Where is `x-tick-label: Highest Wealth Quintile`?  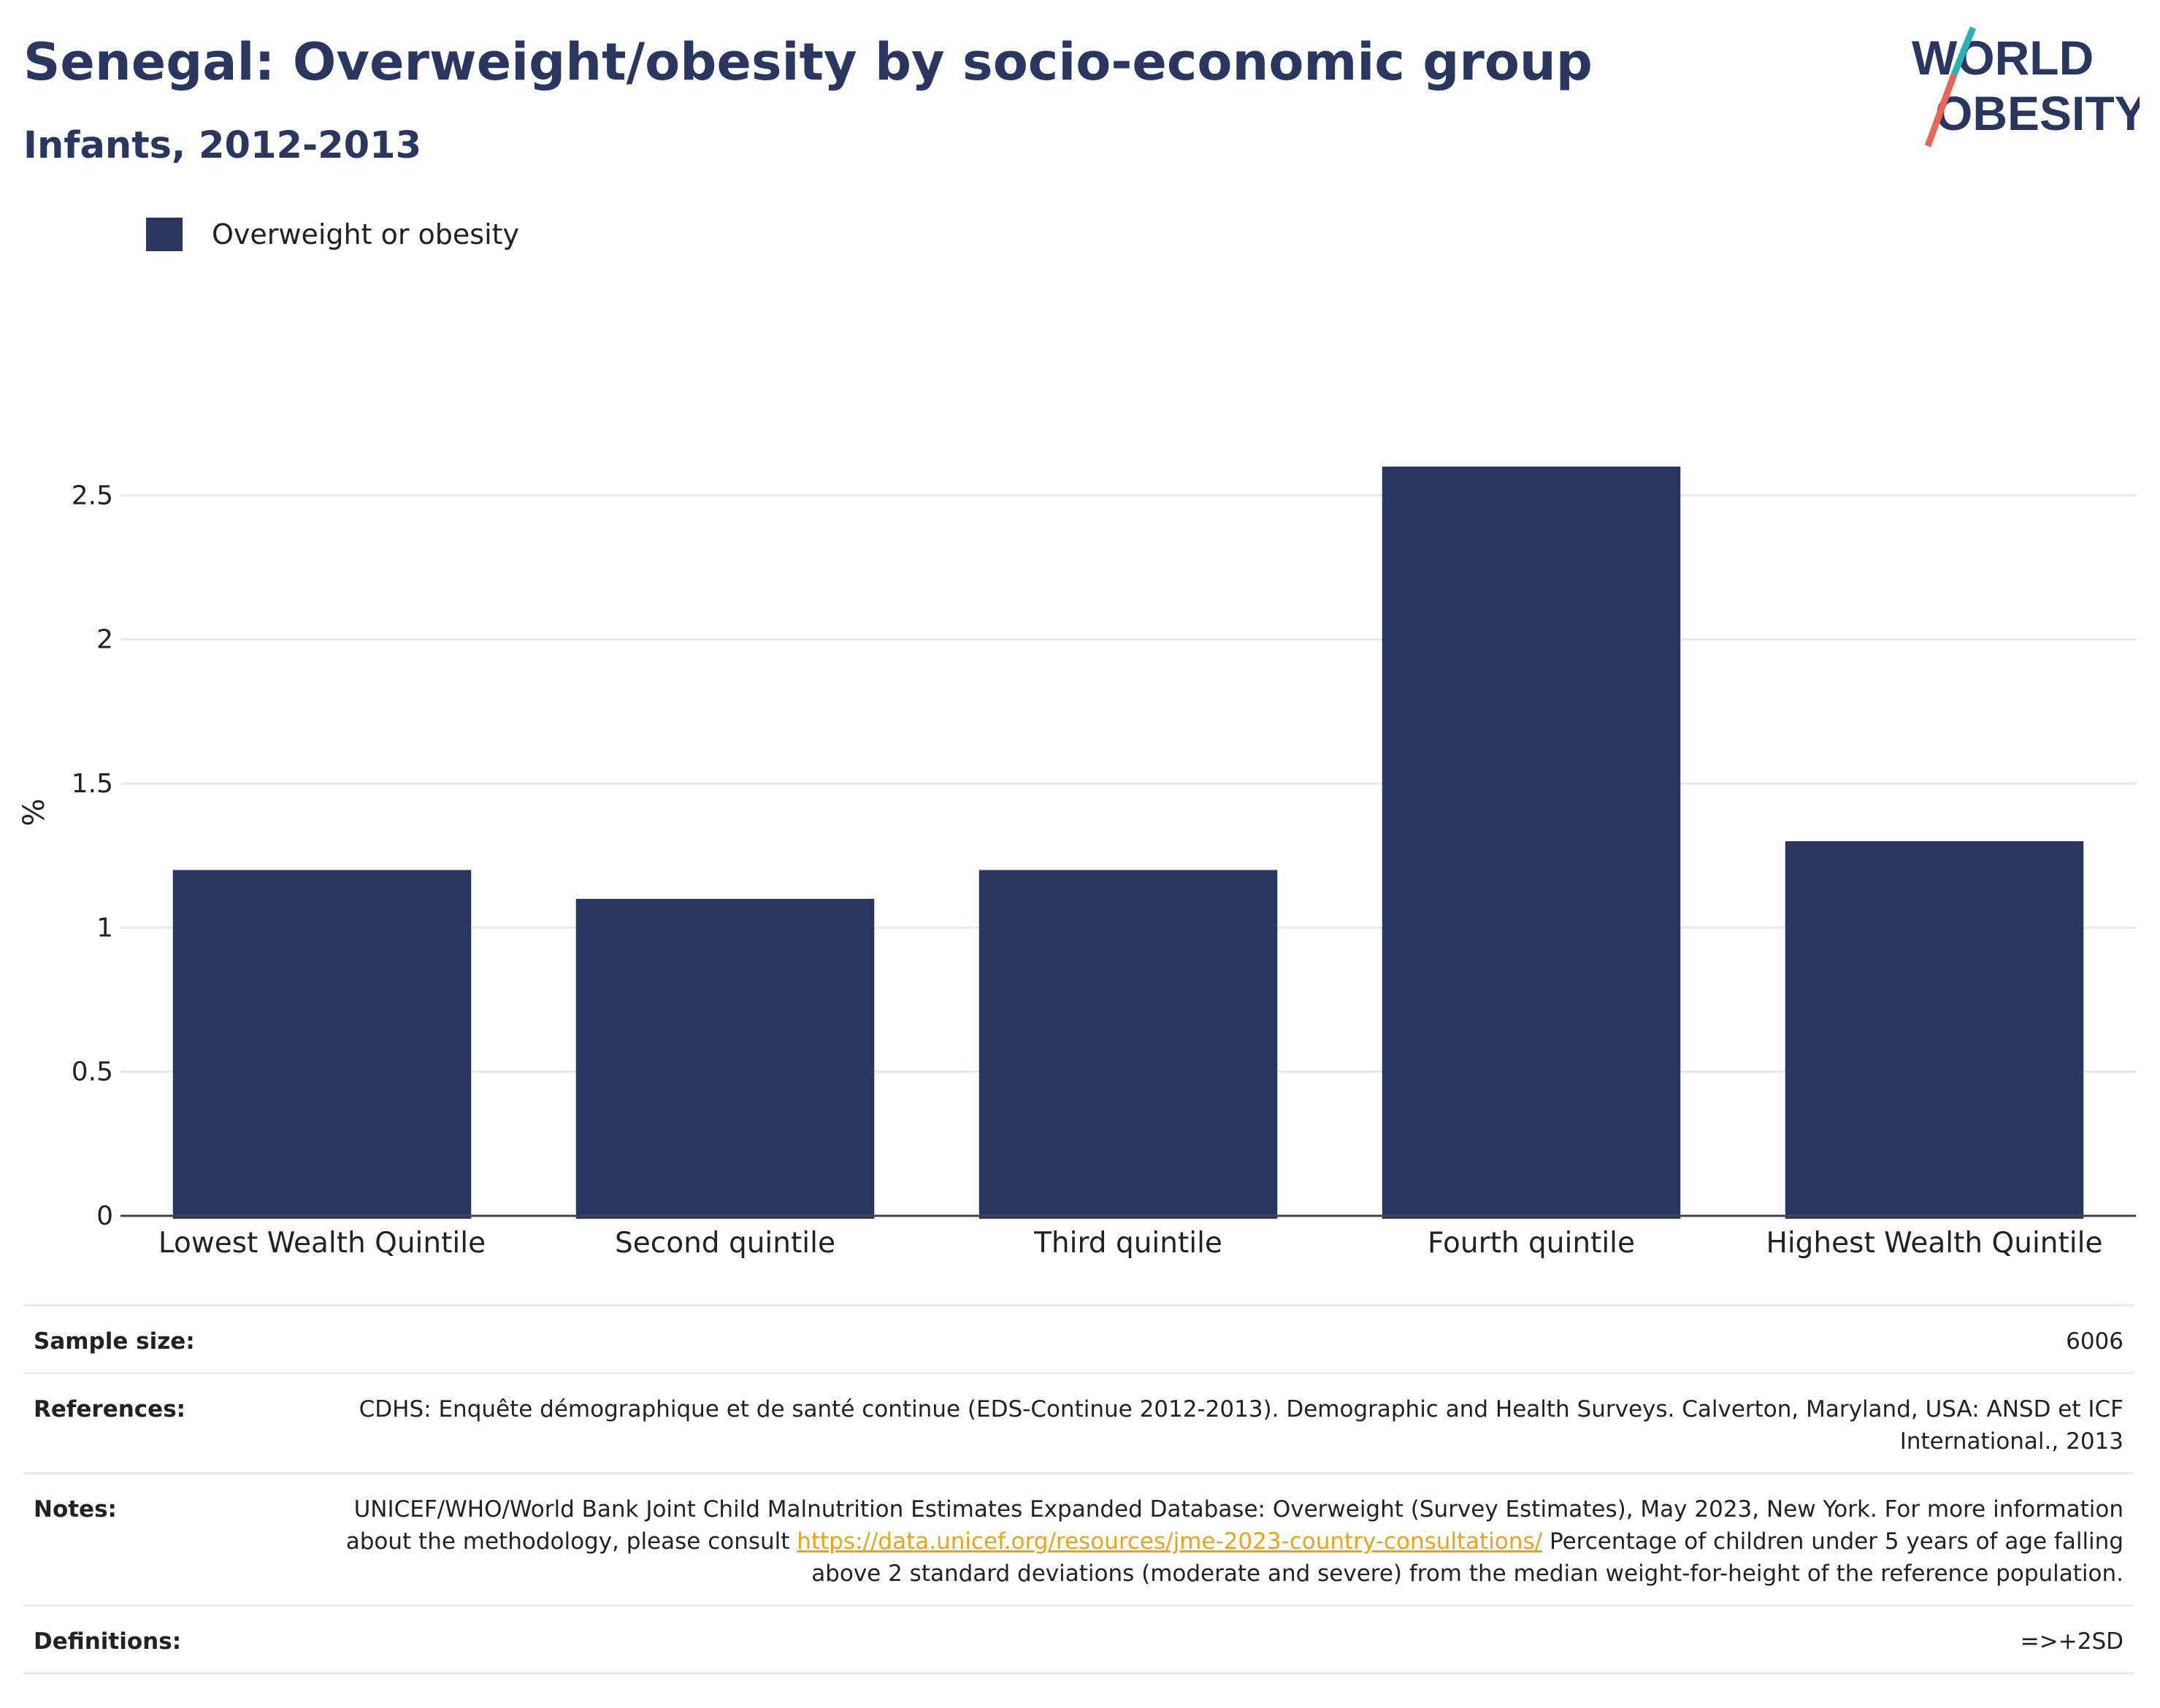
x-tick-label: Highest Wealth Quintile is located at coordinates (1934, 1243).